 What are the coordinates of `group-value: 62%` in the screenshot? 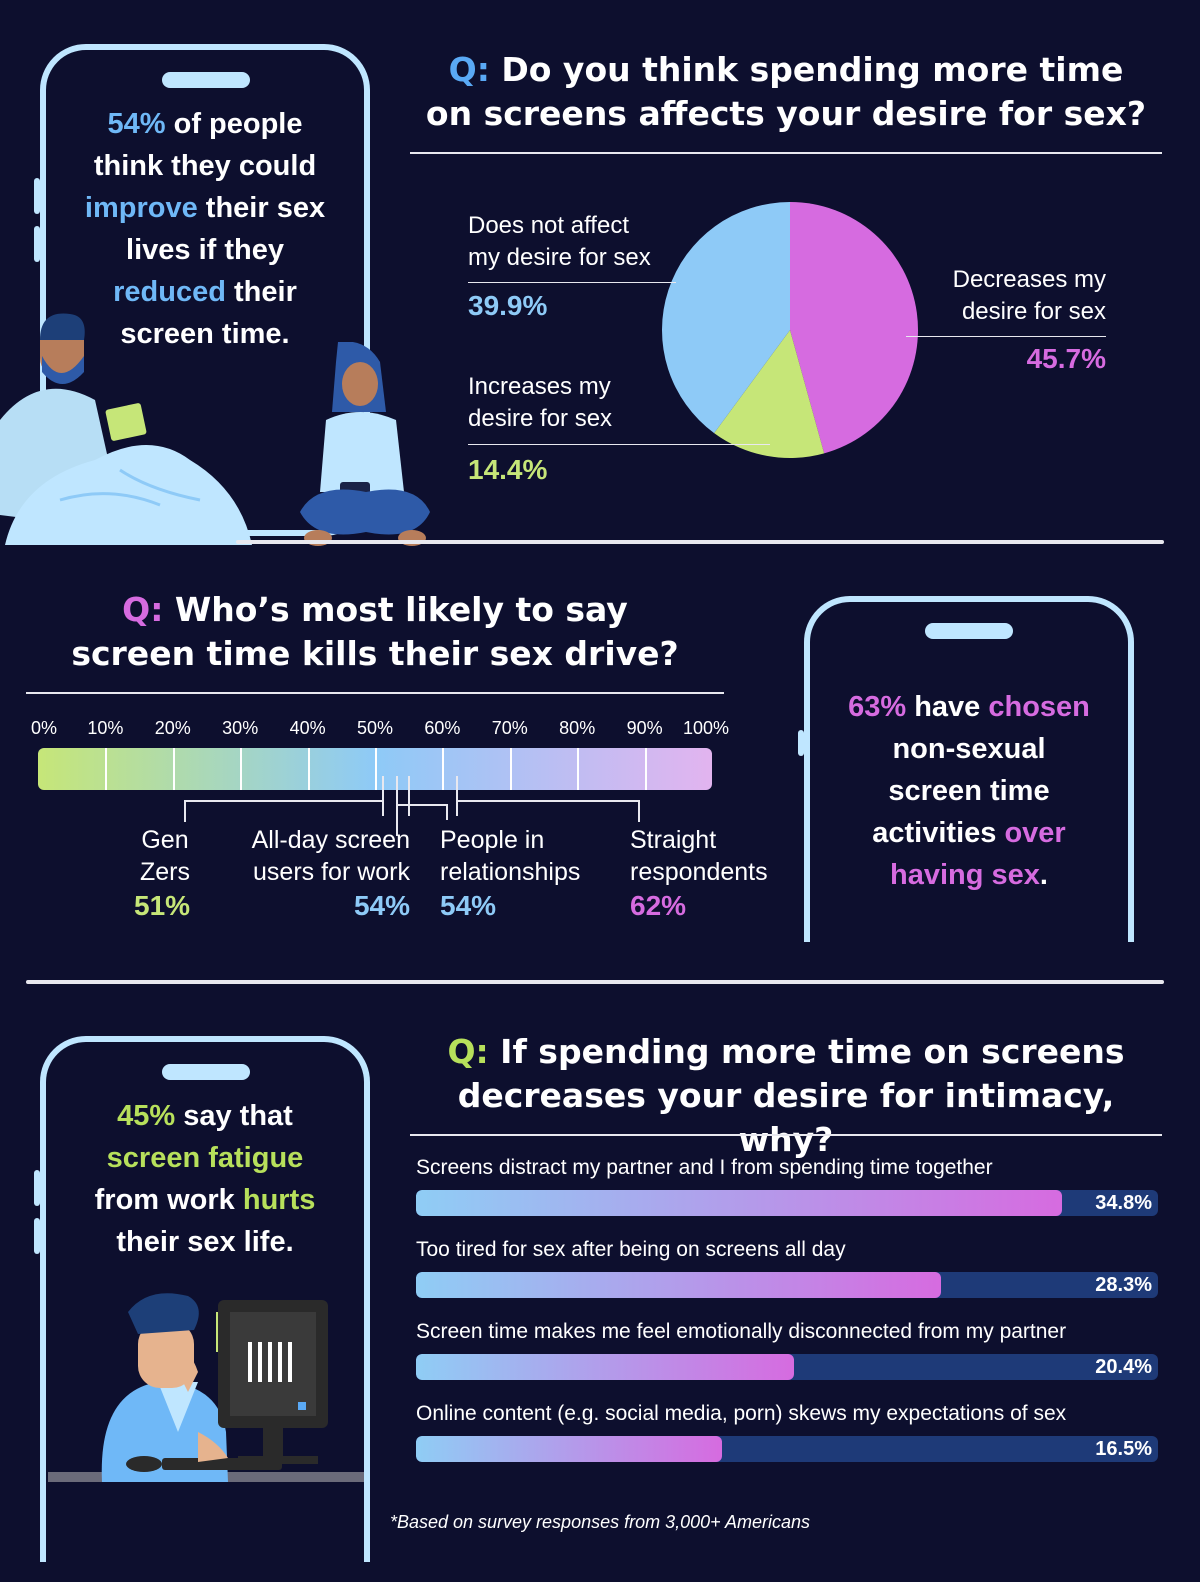 It's located at (658, 905).